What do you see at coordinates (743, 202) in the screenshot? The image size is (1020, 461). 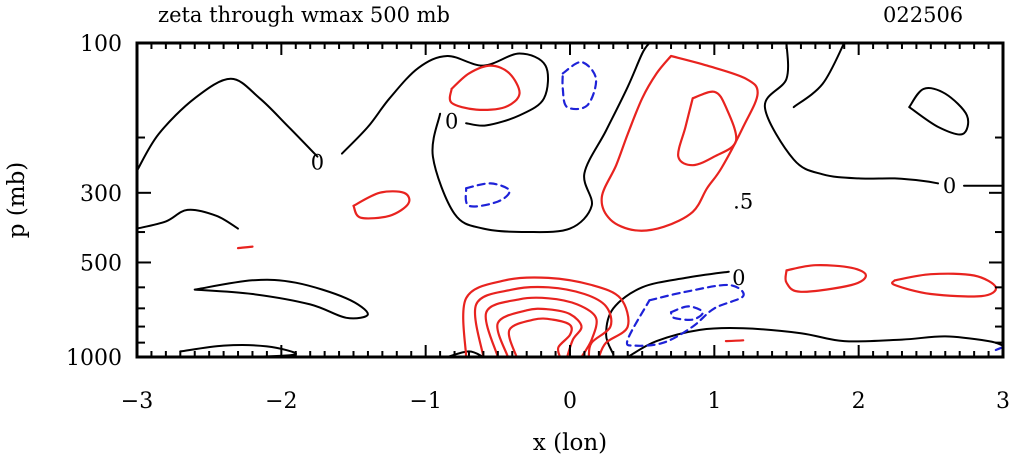 I see `contour-value-label: .5` at bounding box center [743, 202].